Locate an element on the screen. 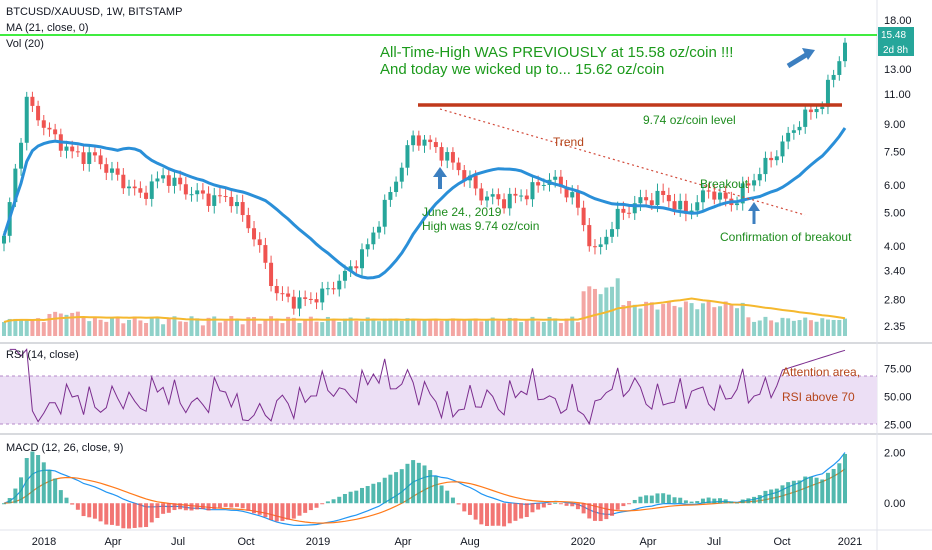 This screenshot has width=932, height=550. countdown-badge is located at coordinates (896, 49).